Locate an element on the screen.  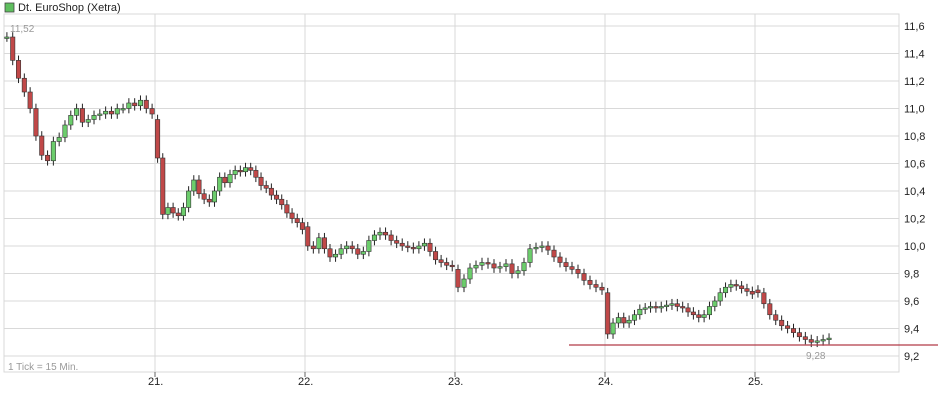
max-value-label: 11,52 is located at coordinates (22, 29).